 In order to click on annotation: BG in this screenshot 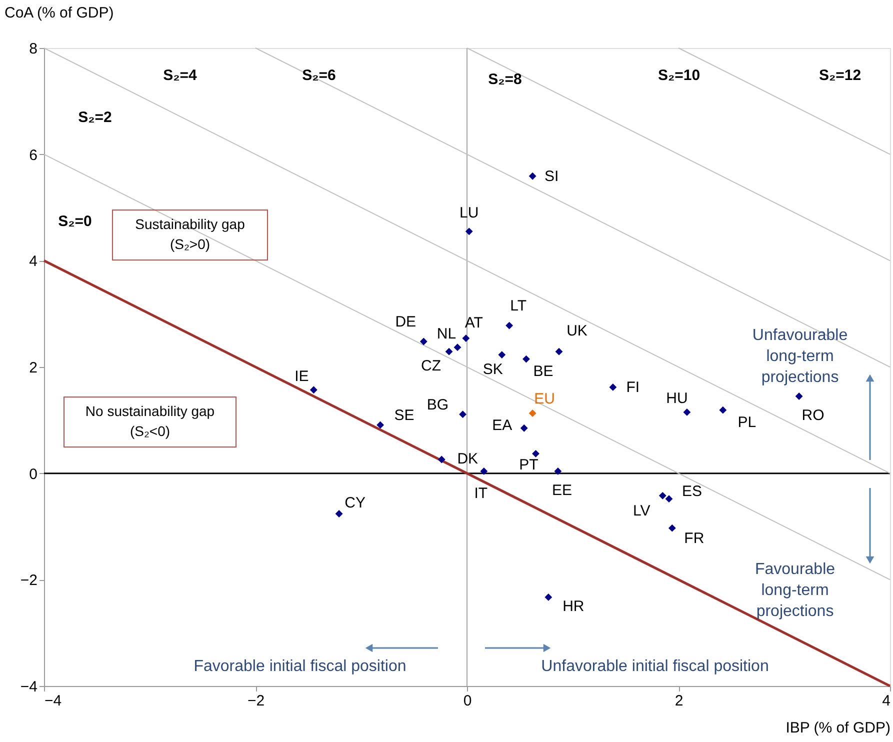, I will do `click(437, 405)`.